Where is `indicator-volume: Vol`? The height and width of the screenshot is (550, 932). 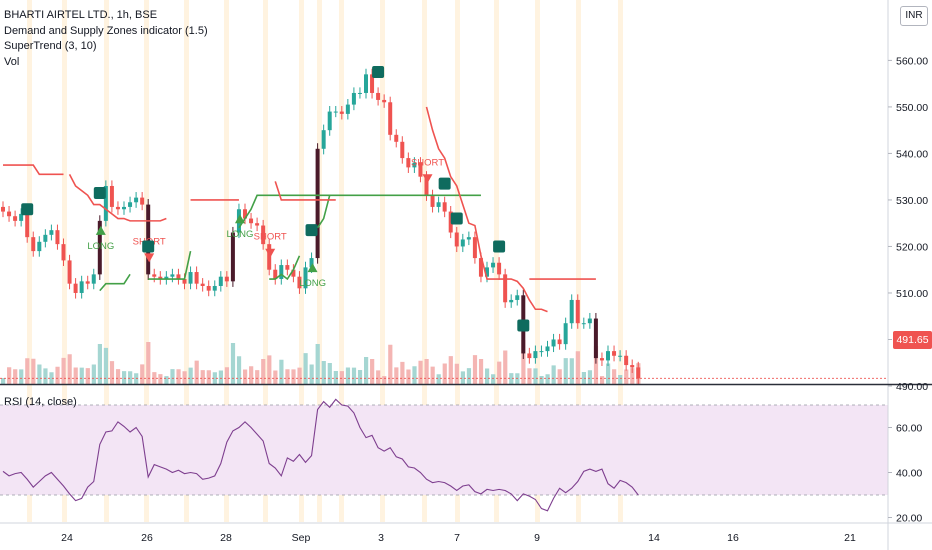 indicator-volume: Vol is located at coordinates (12, 61).